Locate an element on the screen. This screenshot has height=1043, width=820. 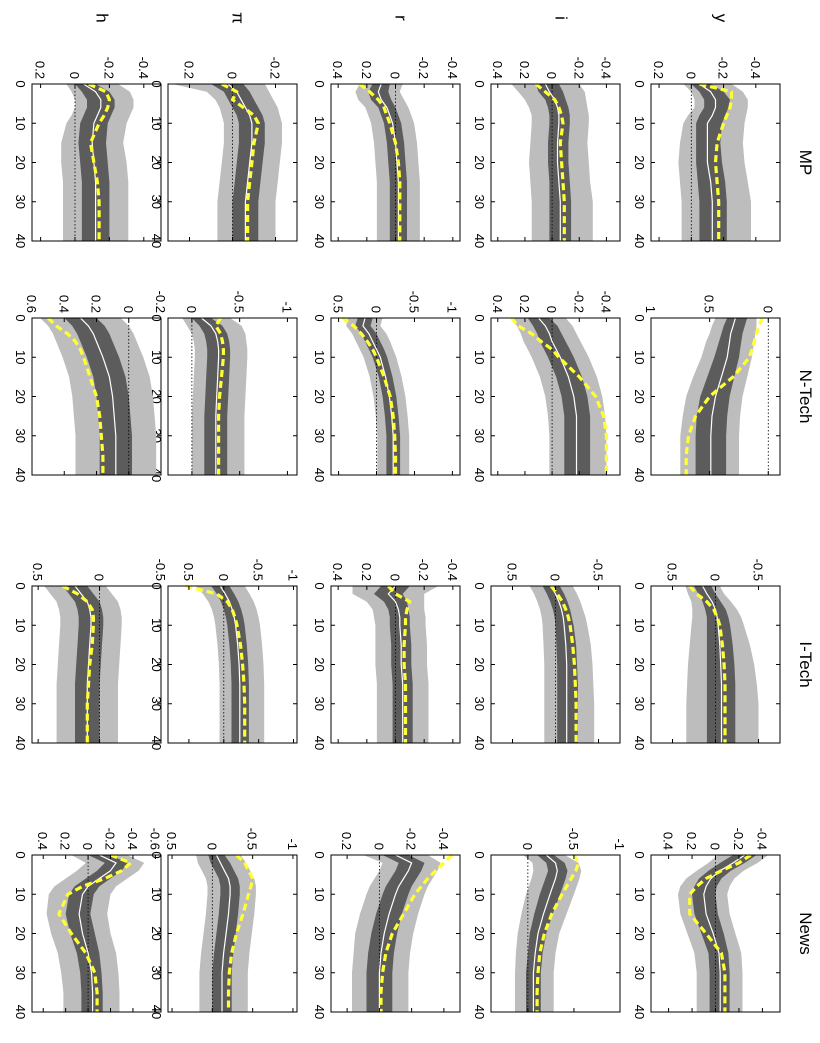
panel-i-n-tech: 0.4 0.2 0 -0.2 -0.4 0 10 20 30 40 is located at coordinates (546, 386).